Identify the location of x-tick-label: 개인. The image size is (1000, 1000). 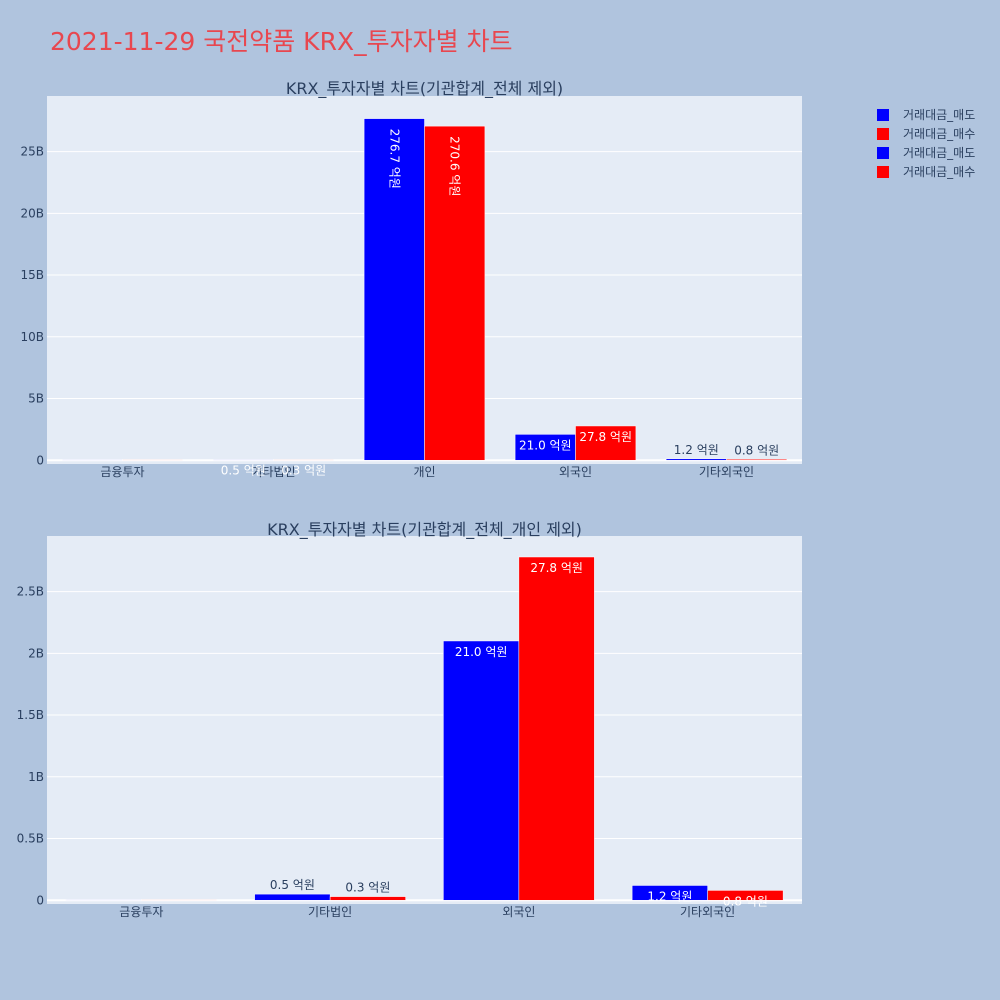
(424, 472).